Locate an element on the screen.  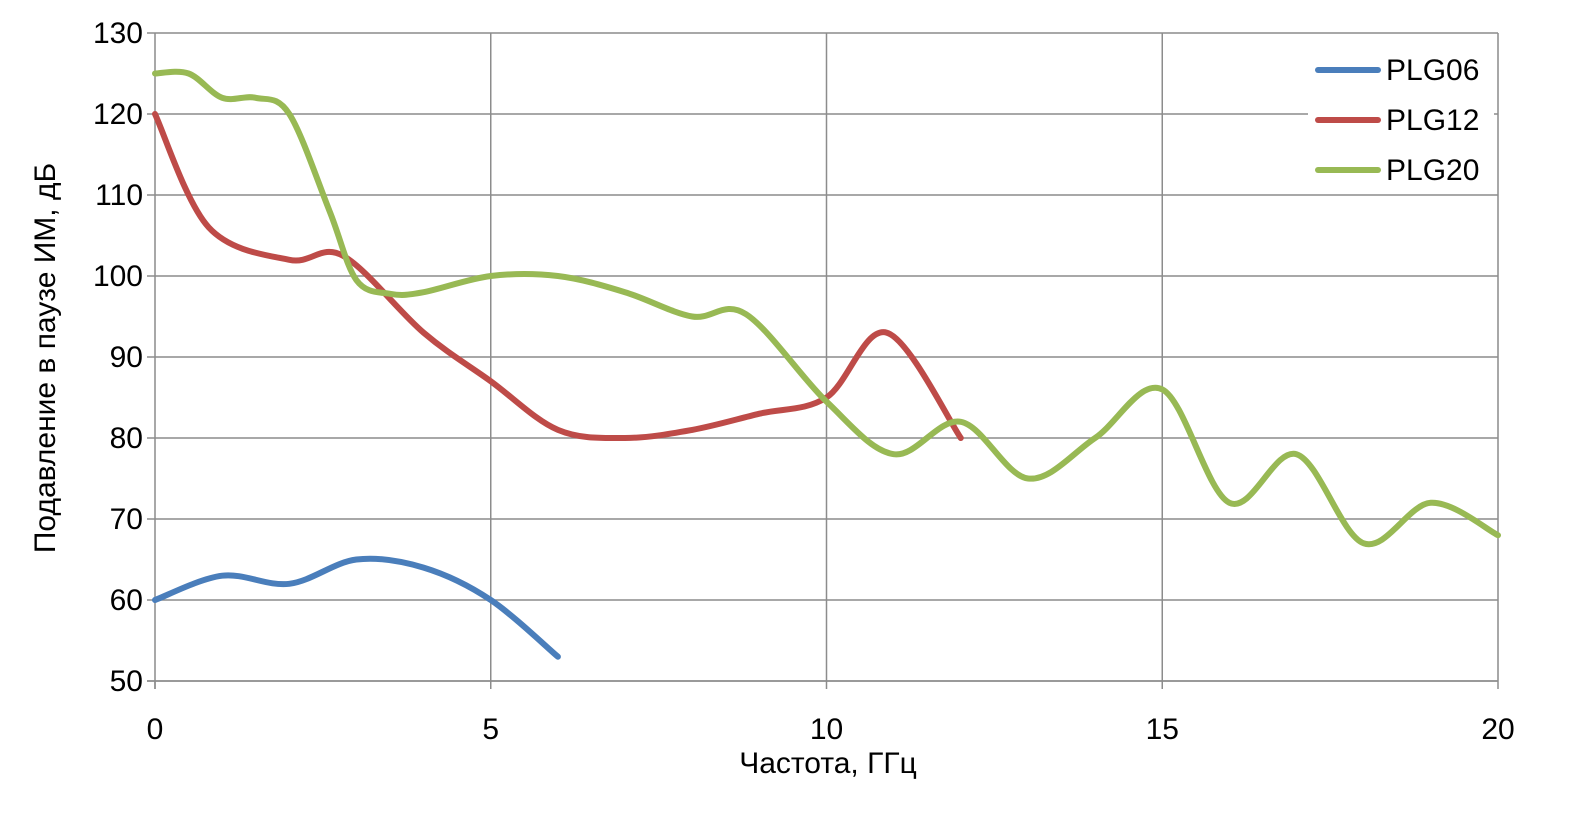
y-tick-label-90: 90 is located at coordinates (126, 357).